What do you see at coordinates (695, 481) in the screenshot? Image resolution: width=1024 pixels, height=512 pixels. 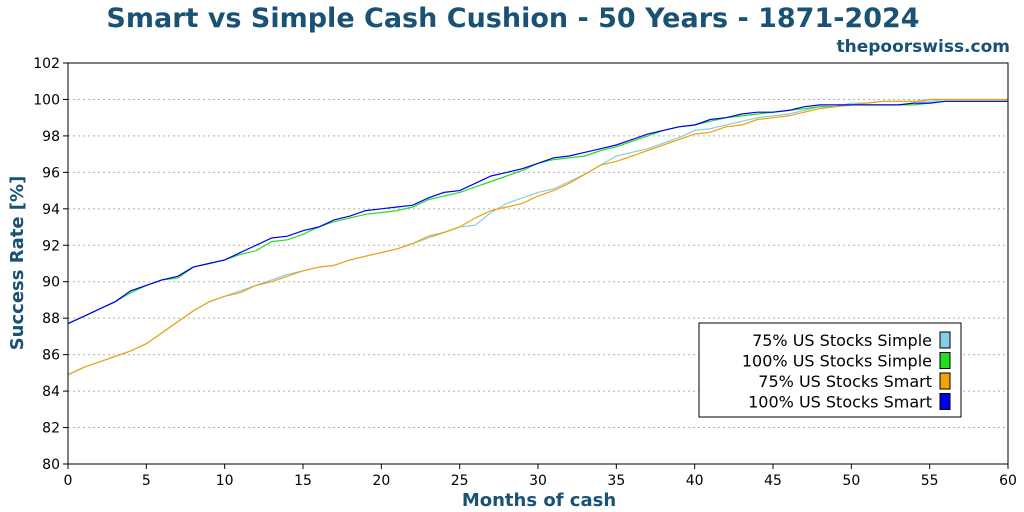 I see `x-tick-label: 40` at bounding box center [695, 481].